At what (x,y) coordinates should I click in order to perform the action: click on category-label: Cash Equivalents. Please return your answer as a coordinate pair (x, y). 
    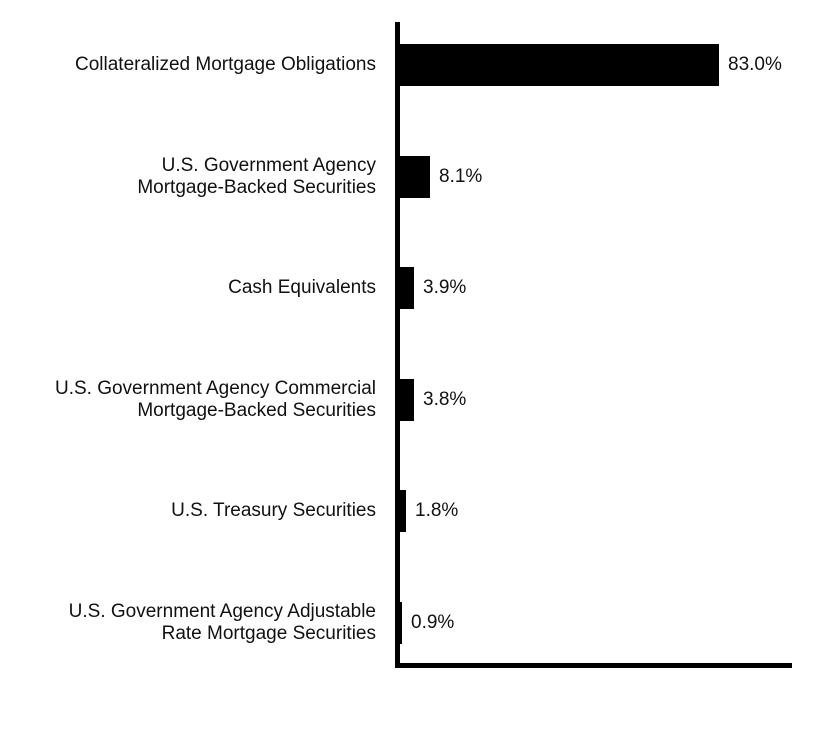
    Looking at the image, I should click on (302, 287).